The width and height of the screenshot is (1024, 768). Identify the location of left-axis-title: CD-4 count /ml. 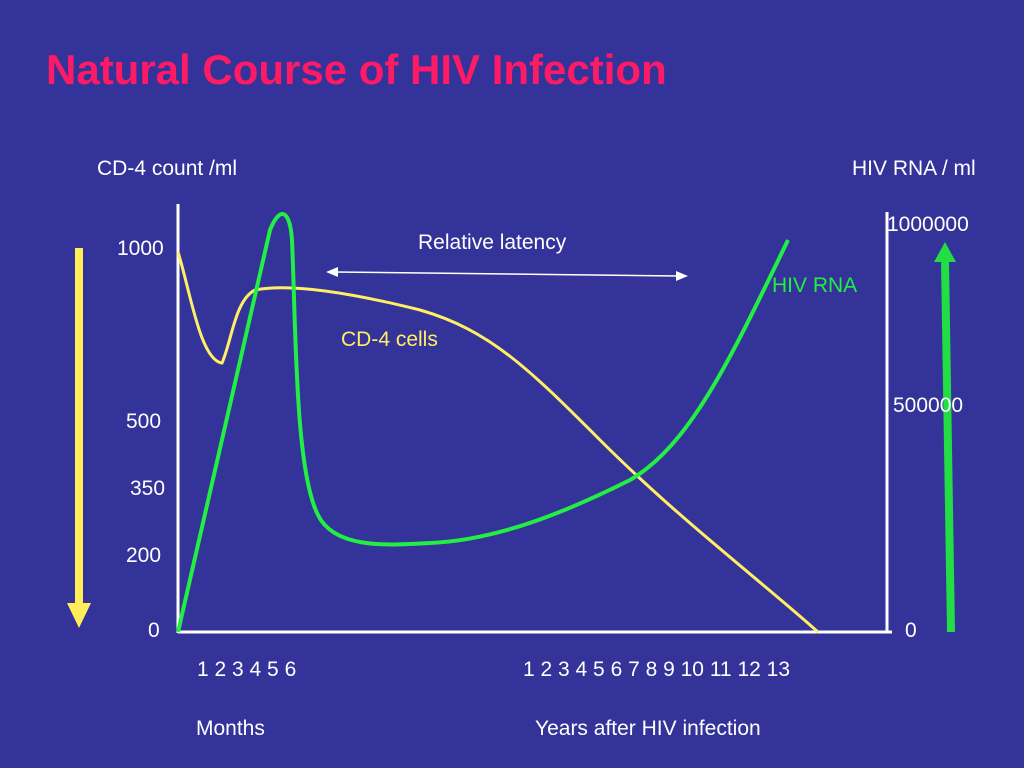
(167, 168).